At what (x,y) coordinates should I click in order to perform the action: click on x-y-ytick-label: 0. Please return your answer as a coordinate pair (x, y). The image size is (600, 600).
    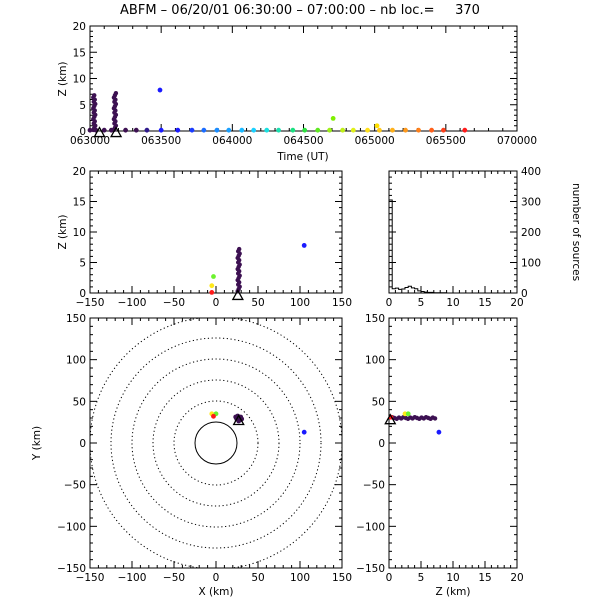
    Looking at the image, I should click on (82, 444).